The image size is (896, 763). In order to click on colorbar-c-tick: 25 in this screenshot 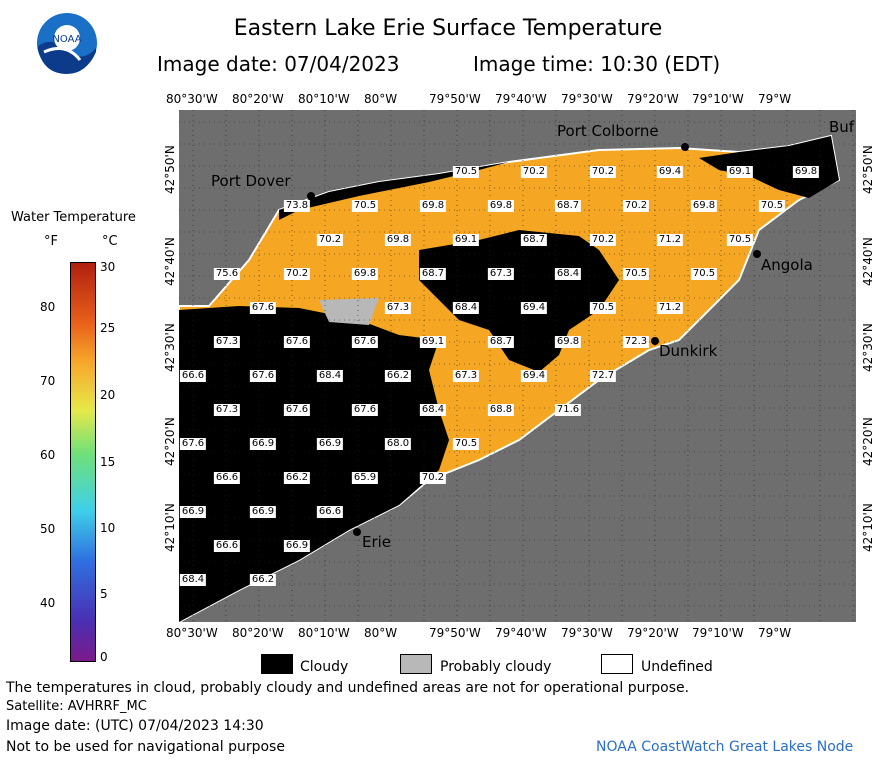, I will do `click(108, 328)`.